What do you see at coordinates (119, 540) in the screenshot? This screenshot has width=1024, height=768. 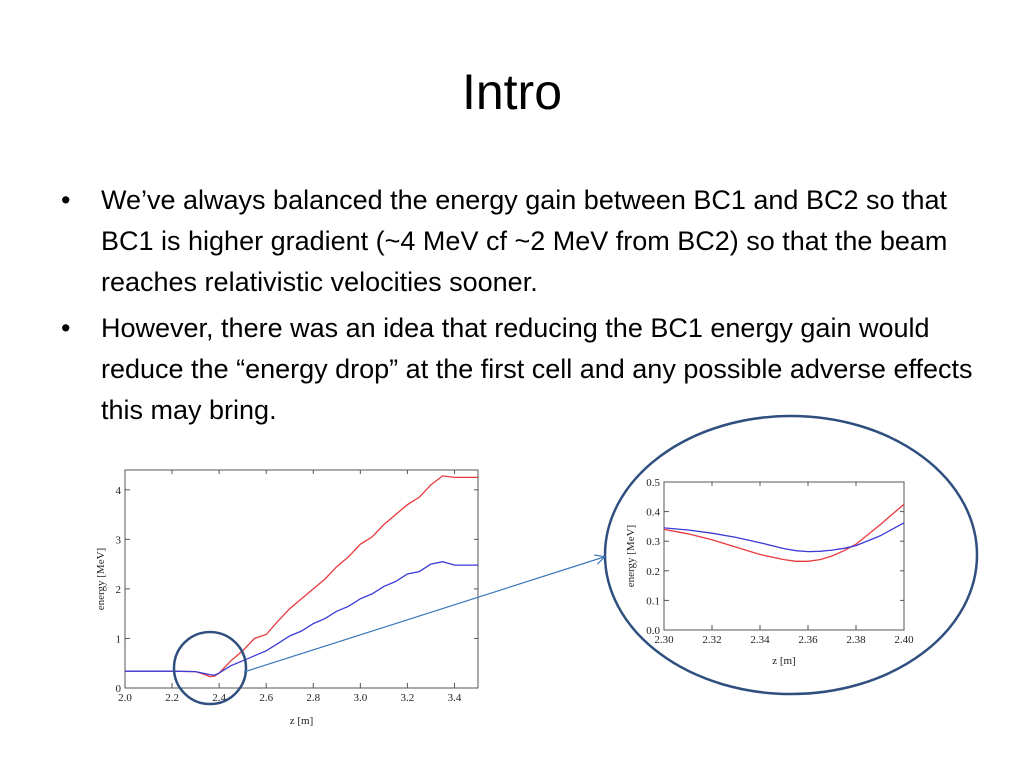 I see `y-tick-label: 3` at bounding box center [119, 540].